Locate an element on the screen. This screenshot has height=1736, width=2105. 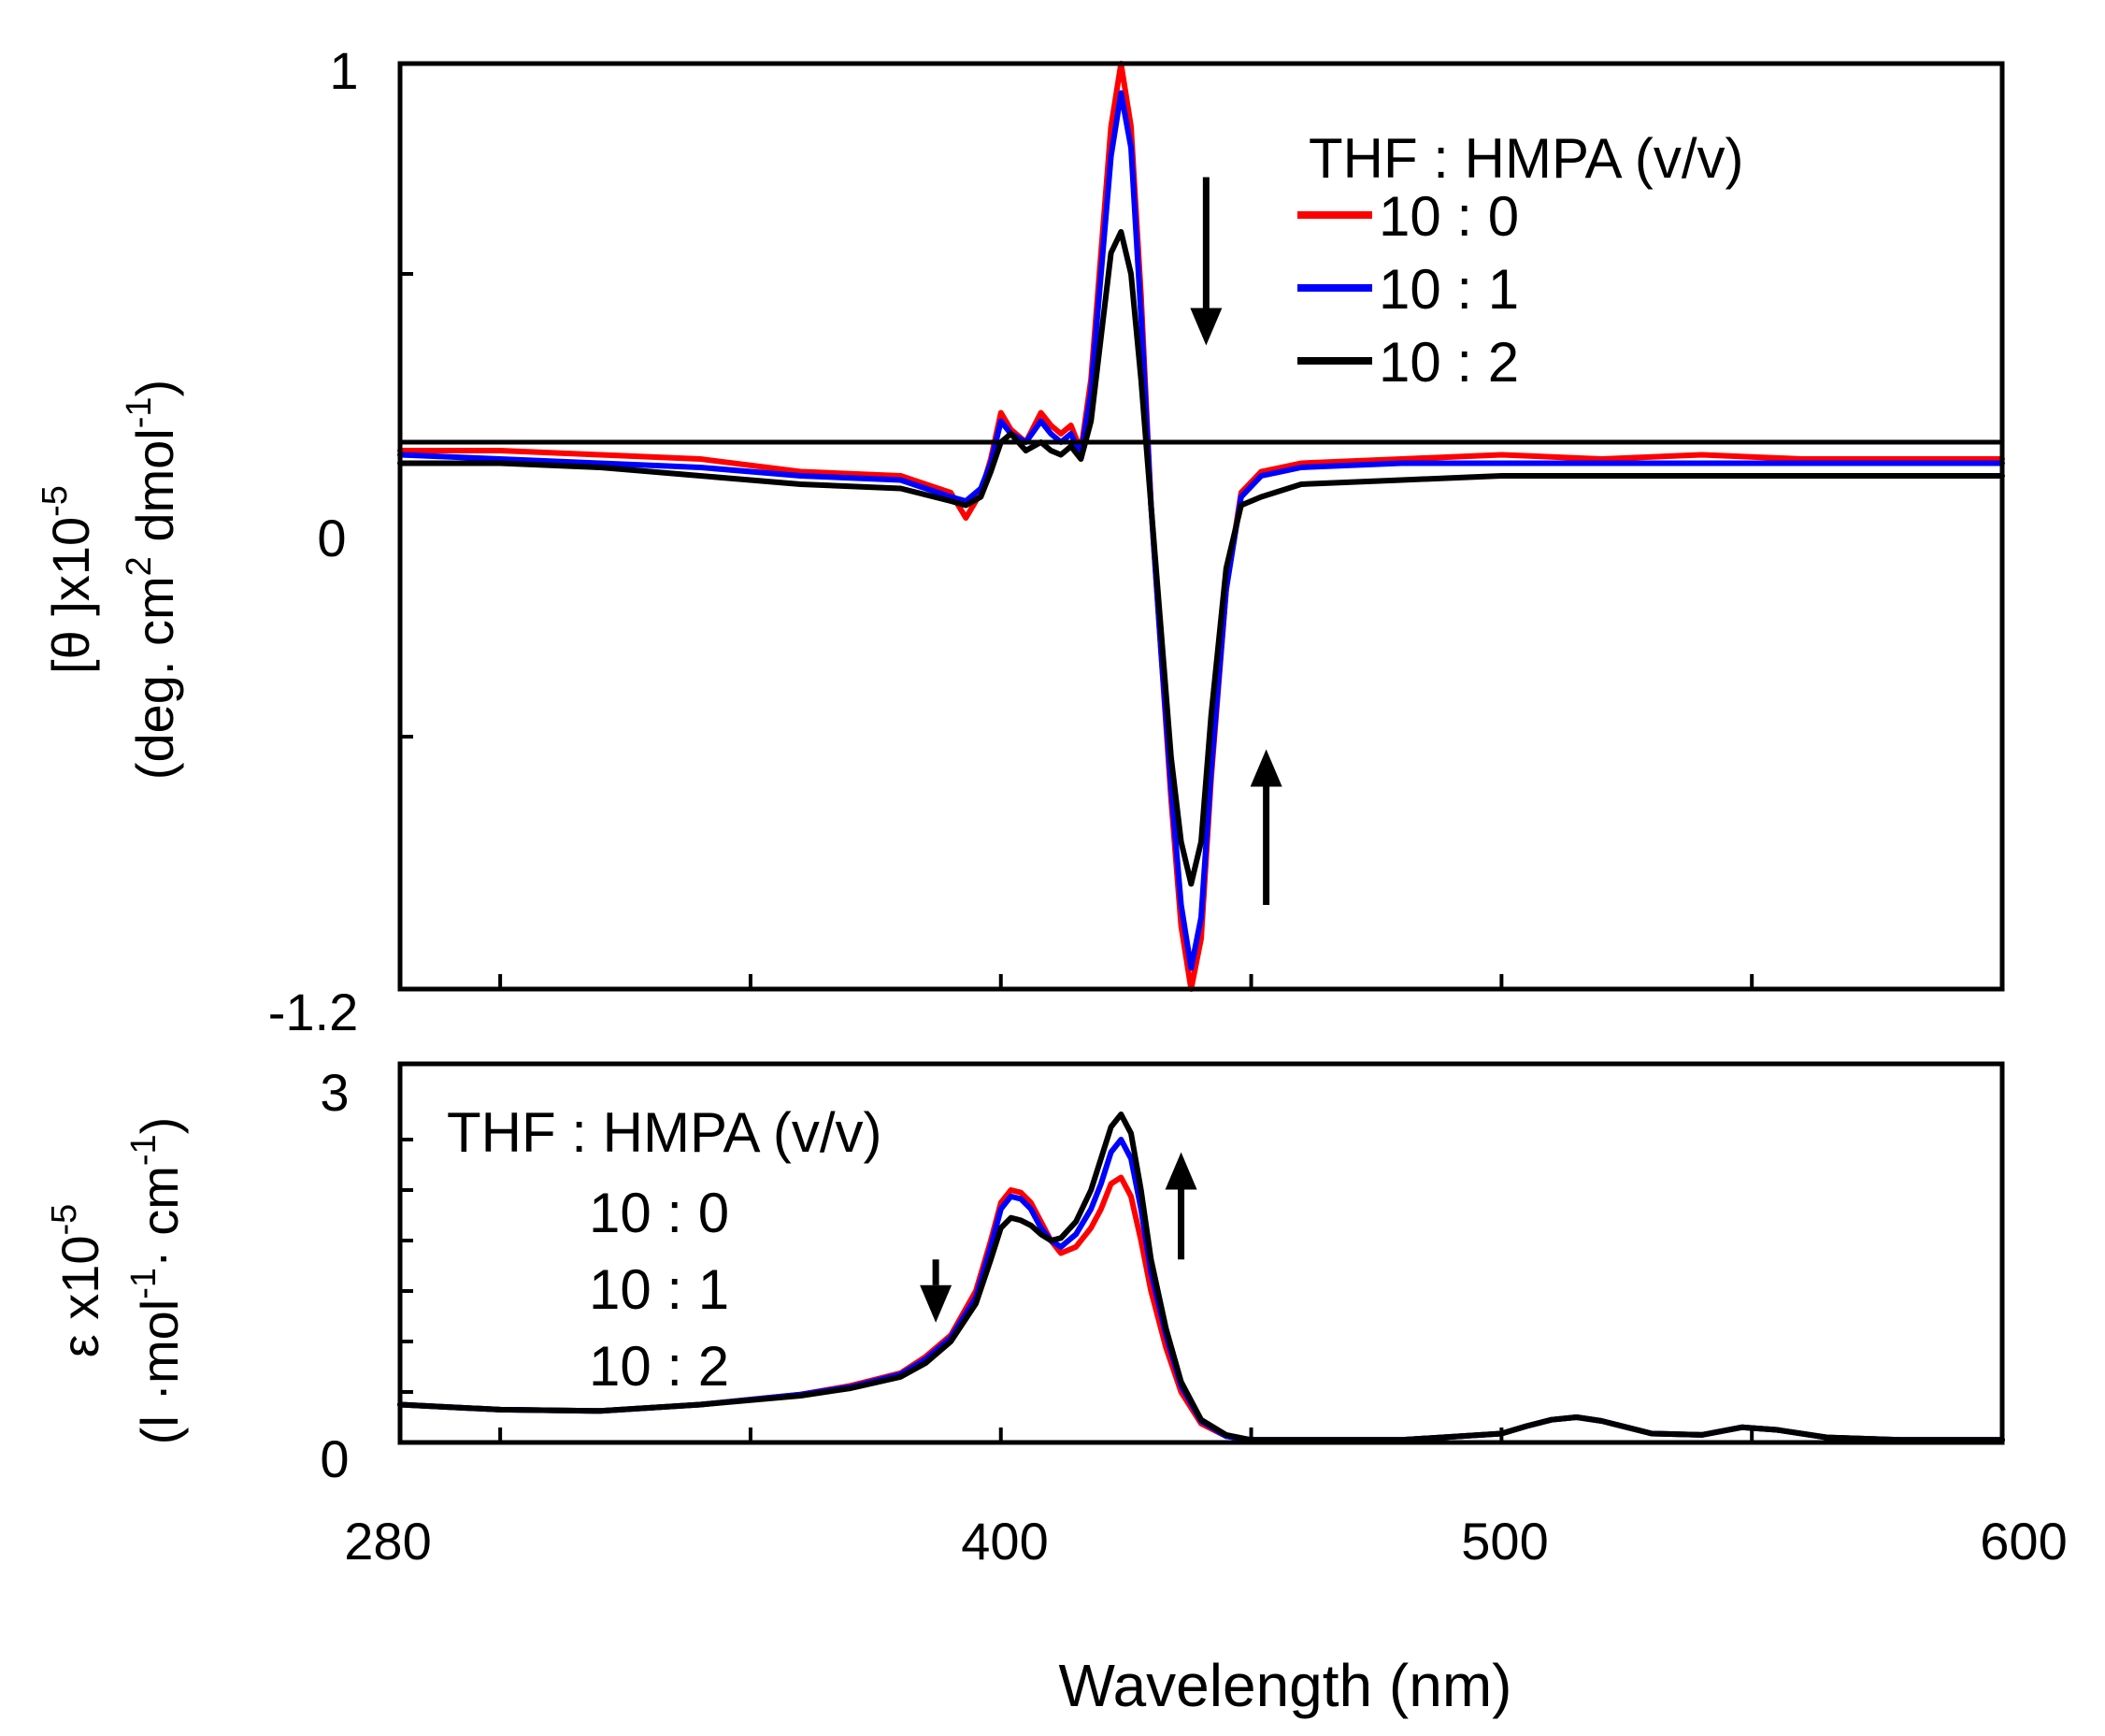
cd-units-exp-b: -1 is located at coordinates (139, 412).